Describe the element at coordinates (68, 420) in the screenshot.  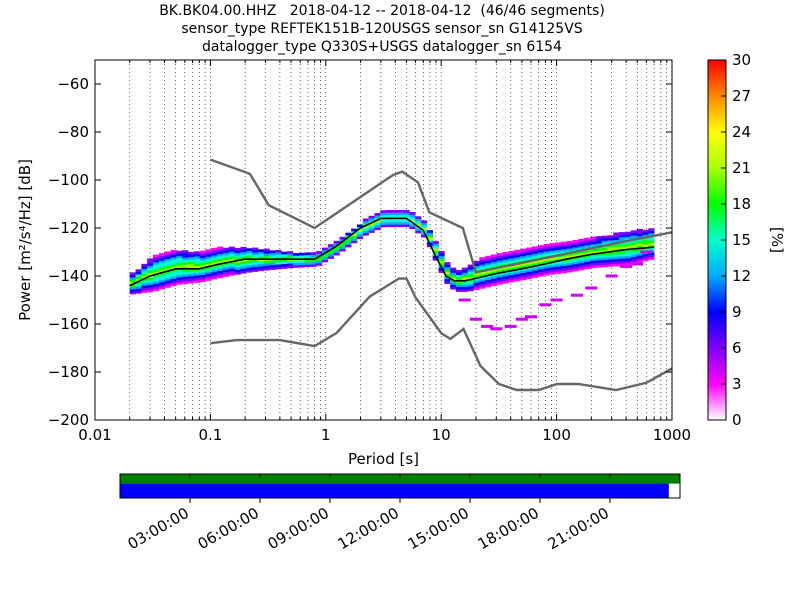
I see `y-tick-label: −200` at that location.